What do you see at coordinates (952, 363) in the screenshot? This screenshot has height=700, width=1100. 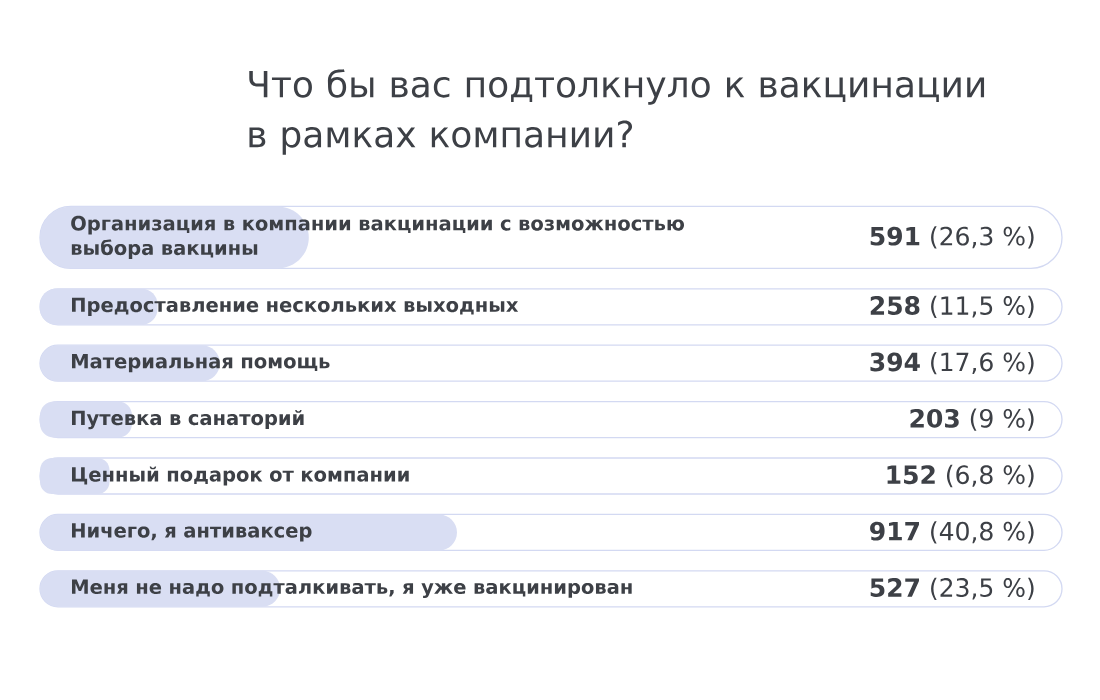 I see `data-label: 394 (17,6 %)` at bounding box center [952, 363].